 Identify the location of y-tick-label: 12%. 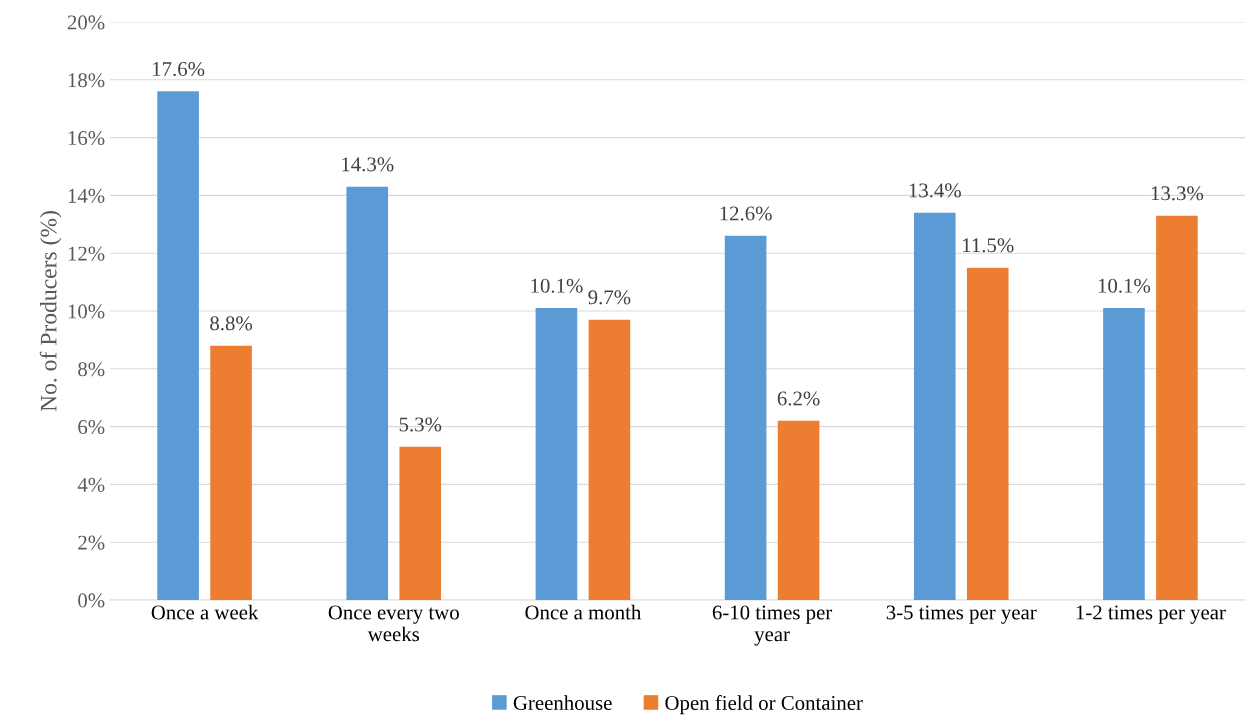
(86, 253).